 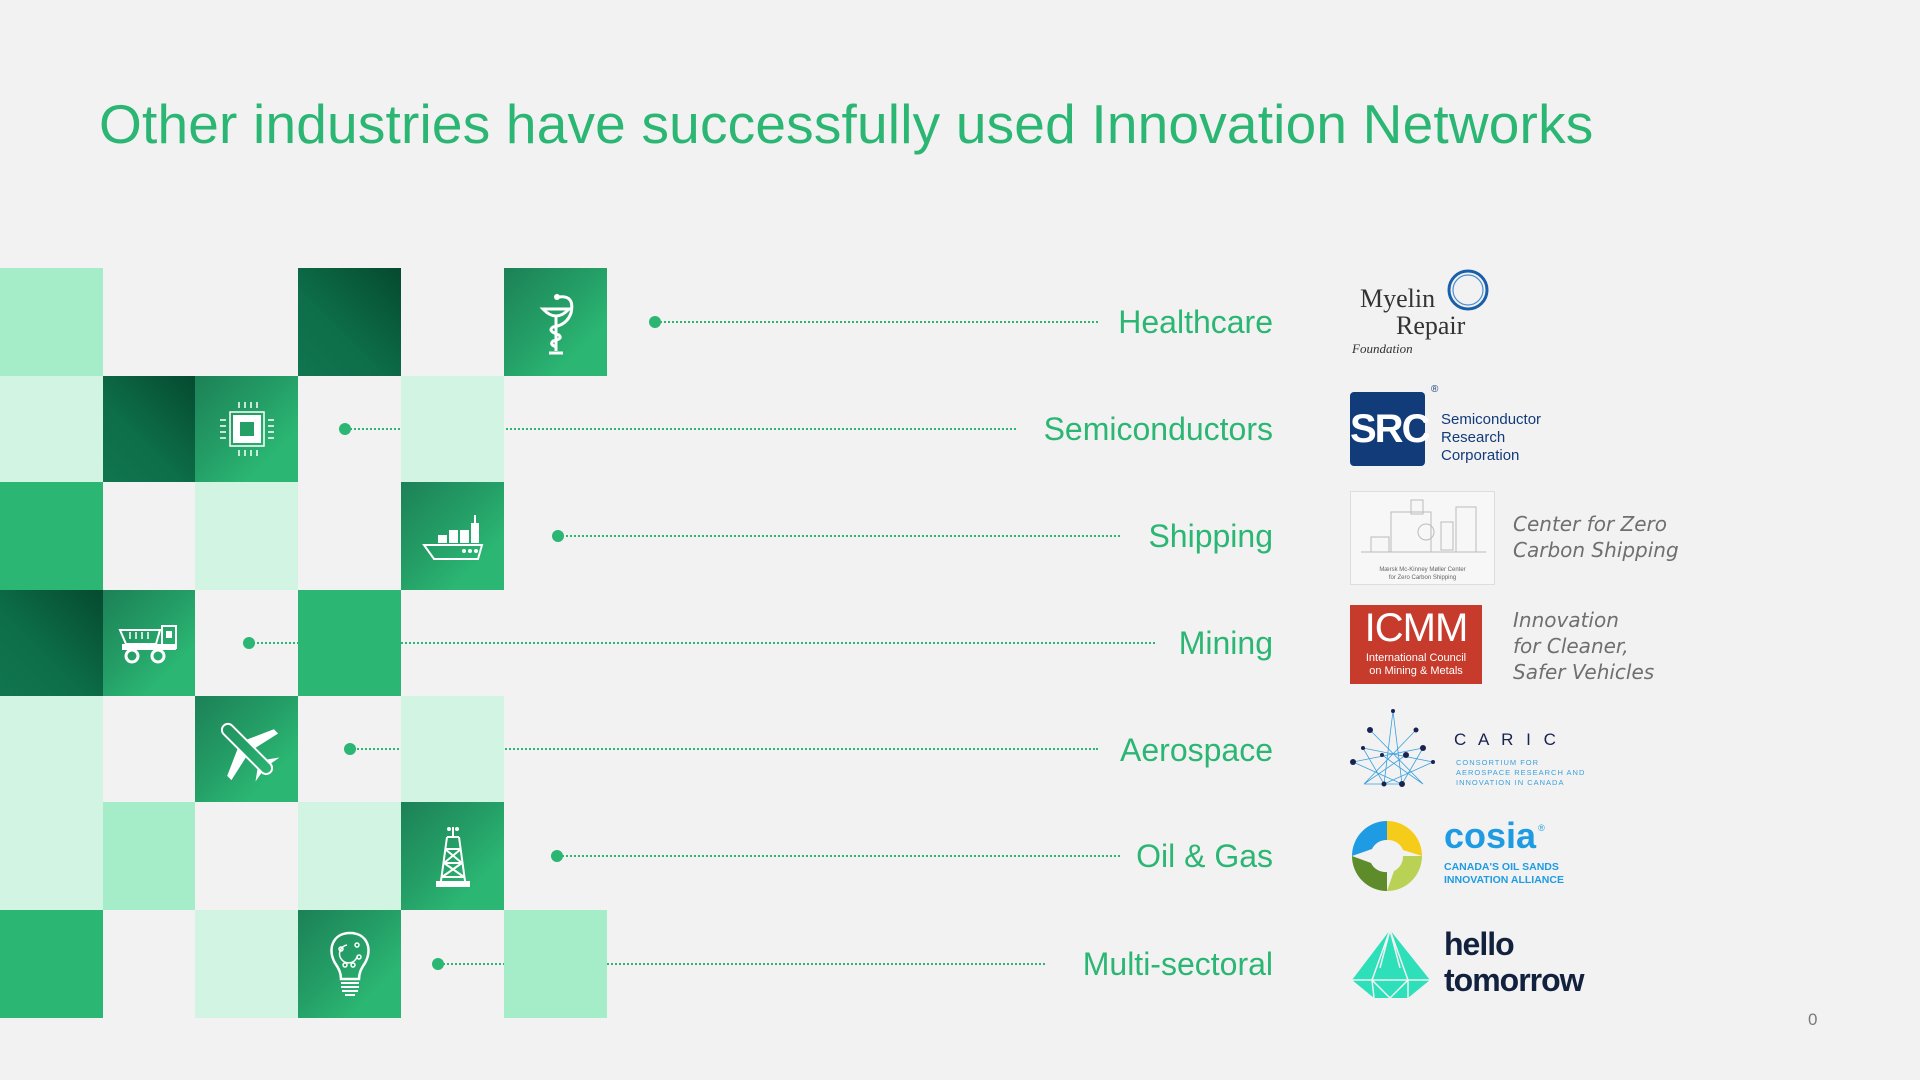 What do you see at coordinates (1392, 748) in the screenshot?
I see `network-maple-icon` at bounding box center [1392, 748].